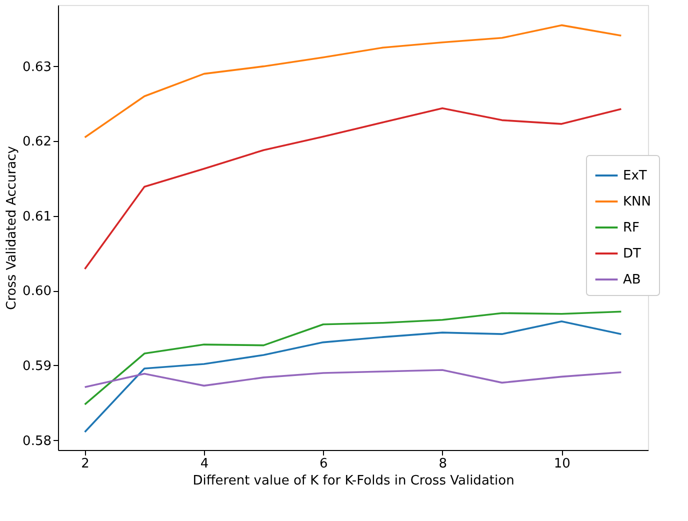 The width and height of the screenshot is (688, 521). Describe the element at coordinates (631, 228) in the screenshot. I see `legend-label: RF` at that location.